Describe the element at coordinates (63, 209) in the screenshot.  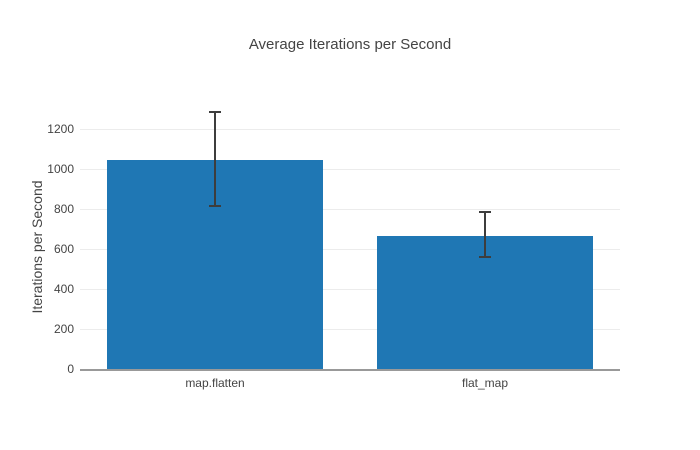
I see `y-tick-label: 800` at that location.